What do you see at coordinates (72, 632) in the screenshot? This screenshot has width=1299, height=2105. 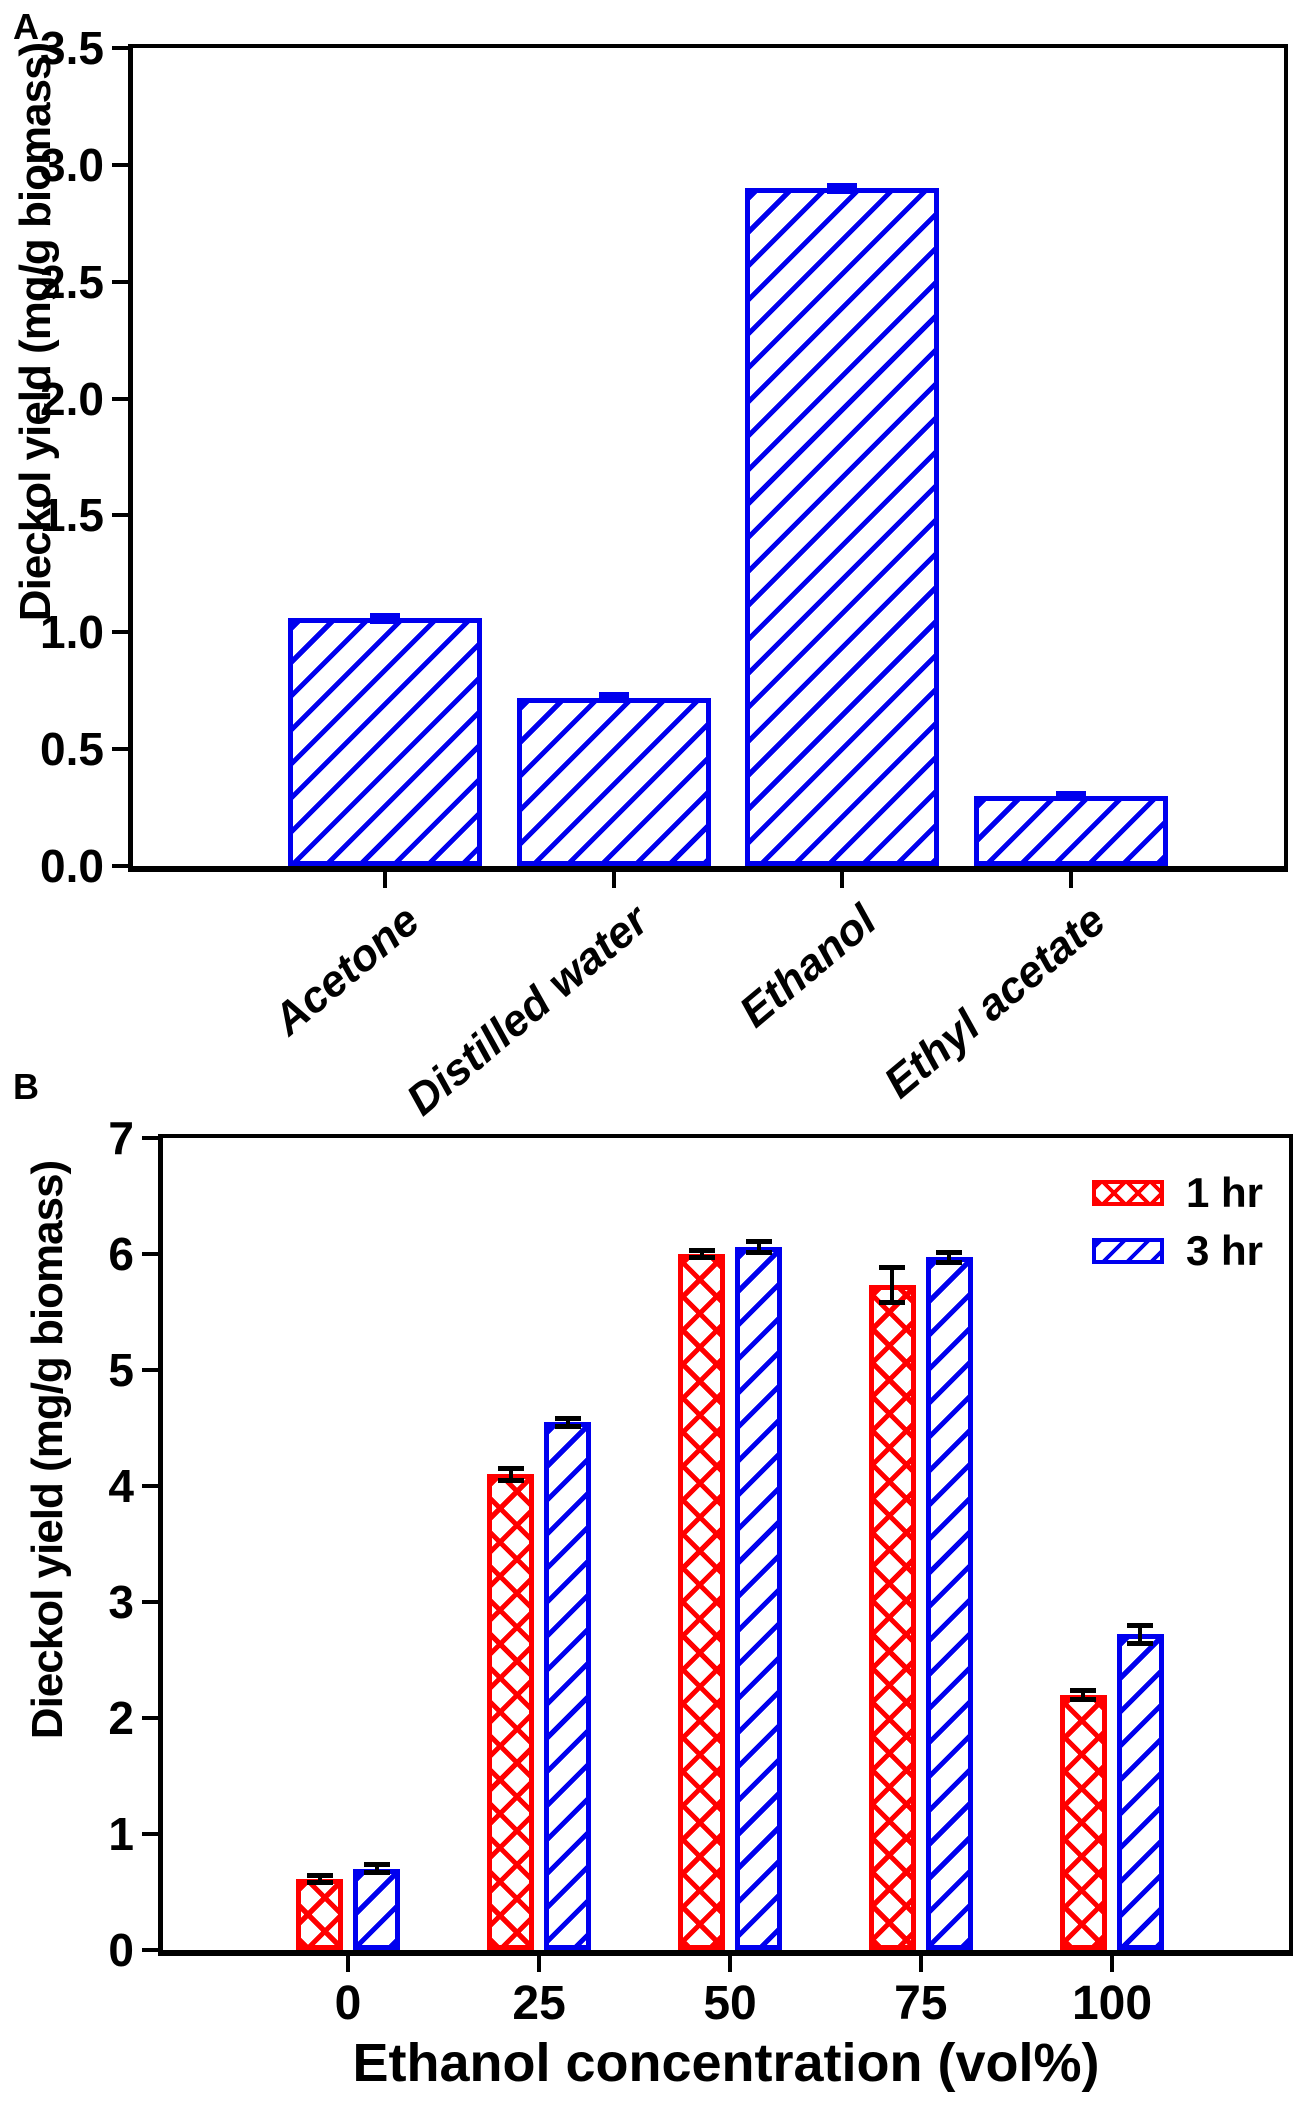 I see `y-tick-label: 1.0` at bounding box center [72, 632].